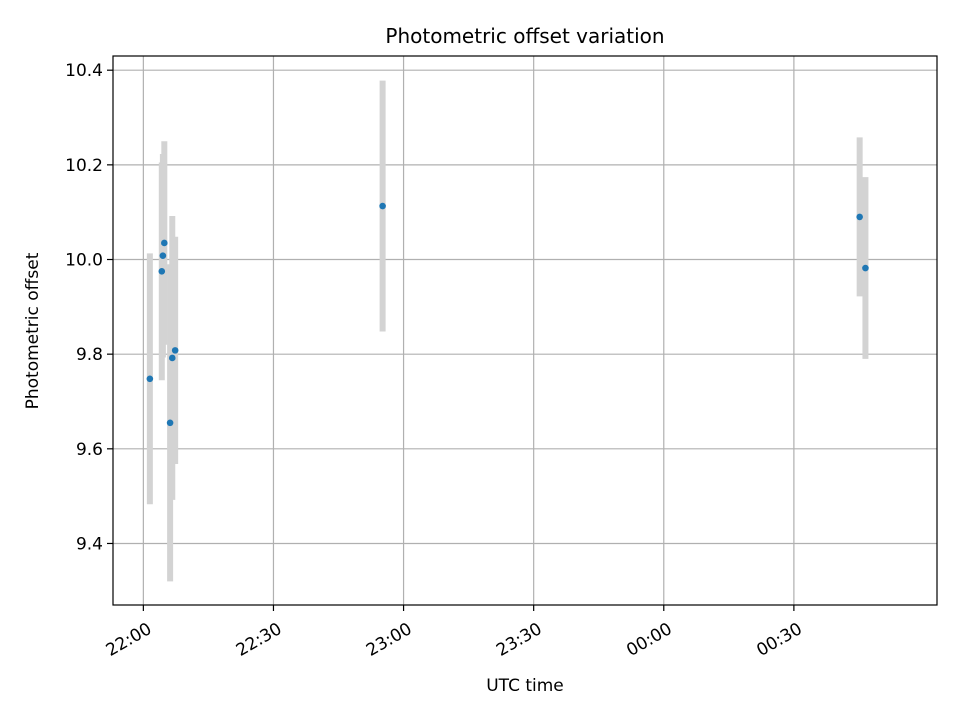 The image size is (960, 720). Describe the element at coordinates (519, 640) in the screenshot. I see `x-tick-label: 23:30` at that location.